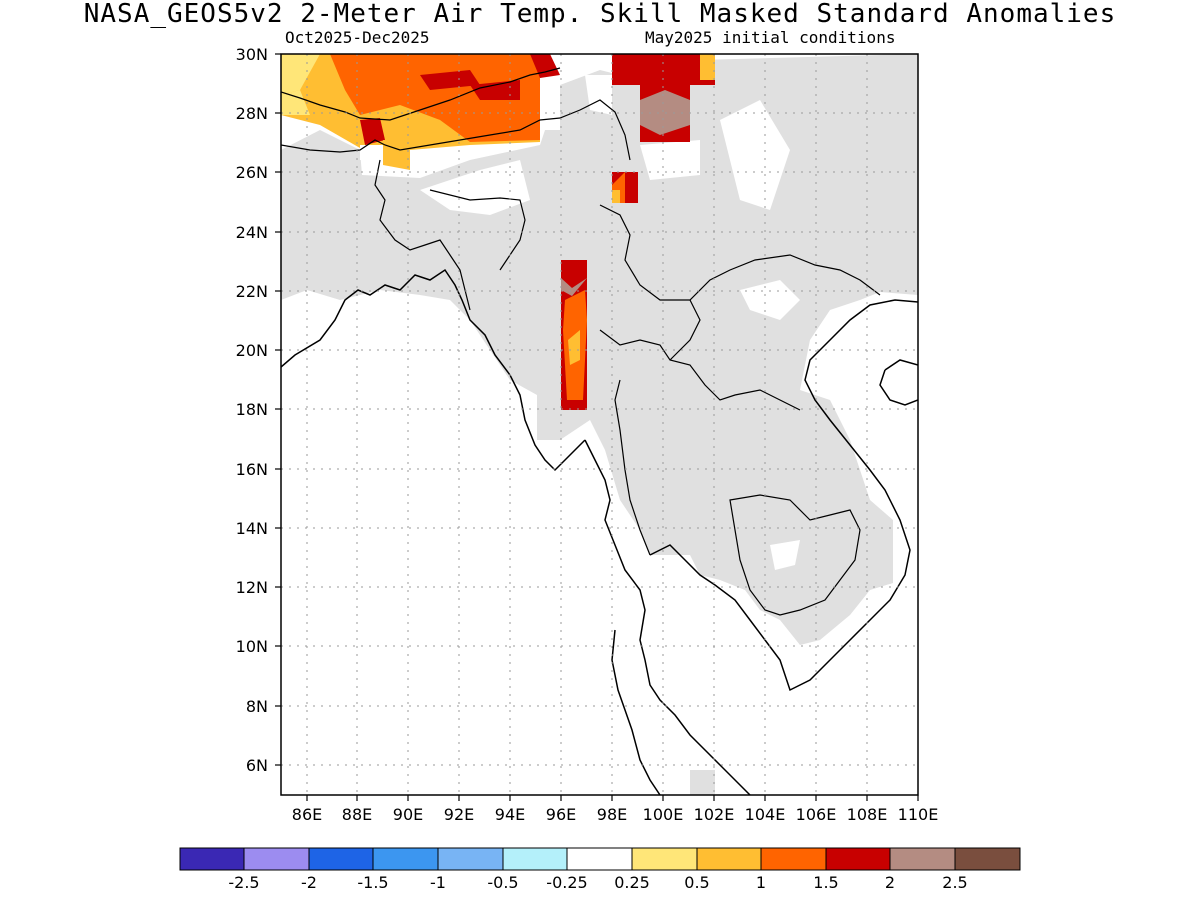 This screenshot has width=1200, height=900. Describe the element at coordinates (890, 882) in the screenshot. I see `colorbar-label: 2` at that location.